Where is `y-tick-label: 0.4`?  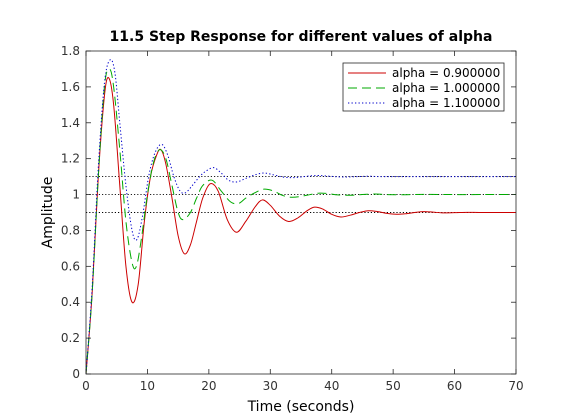 y-tick-label: 0.4 is located at coordinates (70, 302).